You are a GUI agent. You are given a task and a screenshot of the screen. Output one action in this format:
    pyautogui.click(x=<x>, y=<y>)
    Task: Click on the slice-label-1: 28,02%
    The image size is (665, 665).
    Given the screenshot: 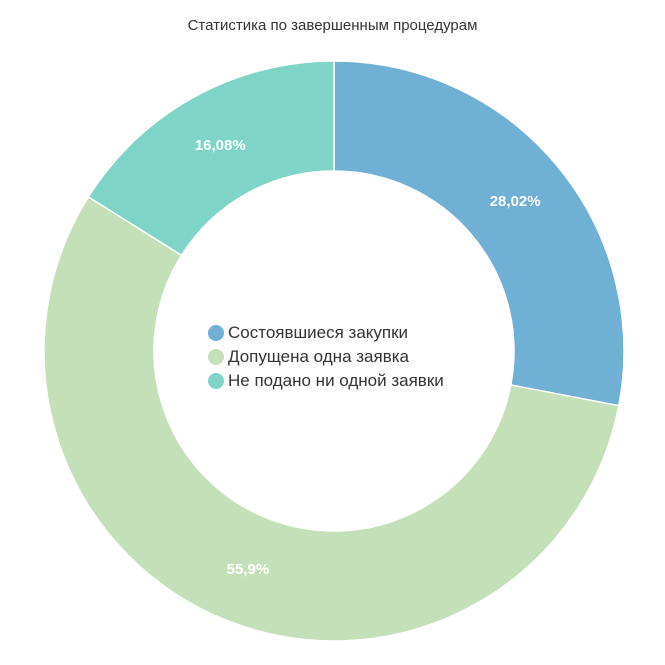 What is the action you would take?
    pyautogui.click(x=515, y=201)
    